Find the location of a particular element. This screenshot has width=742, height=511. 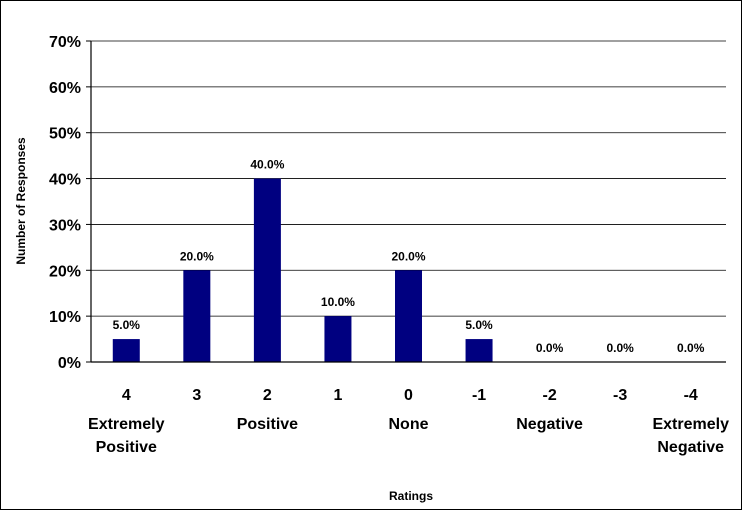

category-value: 0 is located at coordinates (408, 395).